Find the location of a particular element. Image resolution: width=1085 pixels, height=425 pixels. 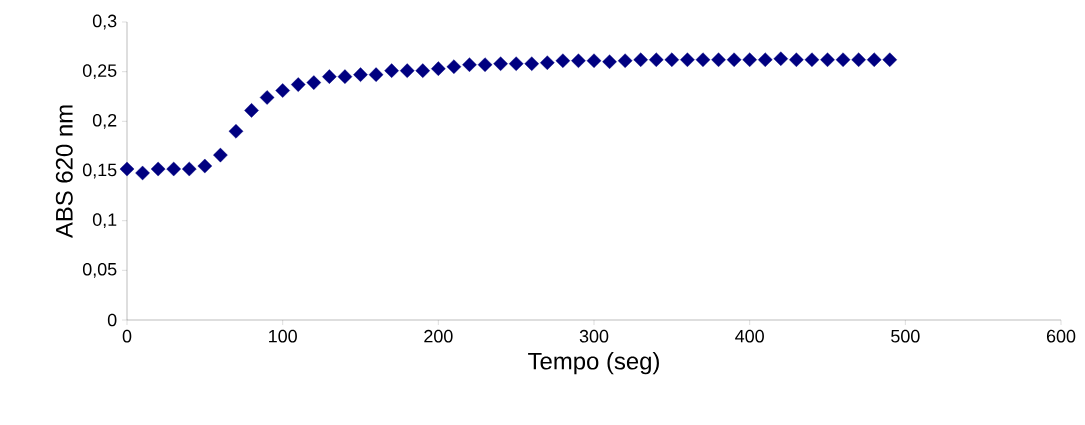

y-axis-title: ABS 620 nm is located at coordinates (64, 172).